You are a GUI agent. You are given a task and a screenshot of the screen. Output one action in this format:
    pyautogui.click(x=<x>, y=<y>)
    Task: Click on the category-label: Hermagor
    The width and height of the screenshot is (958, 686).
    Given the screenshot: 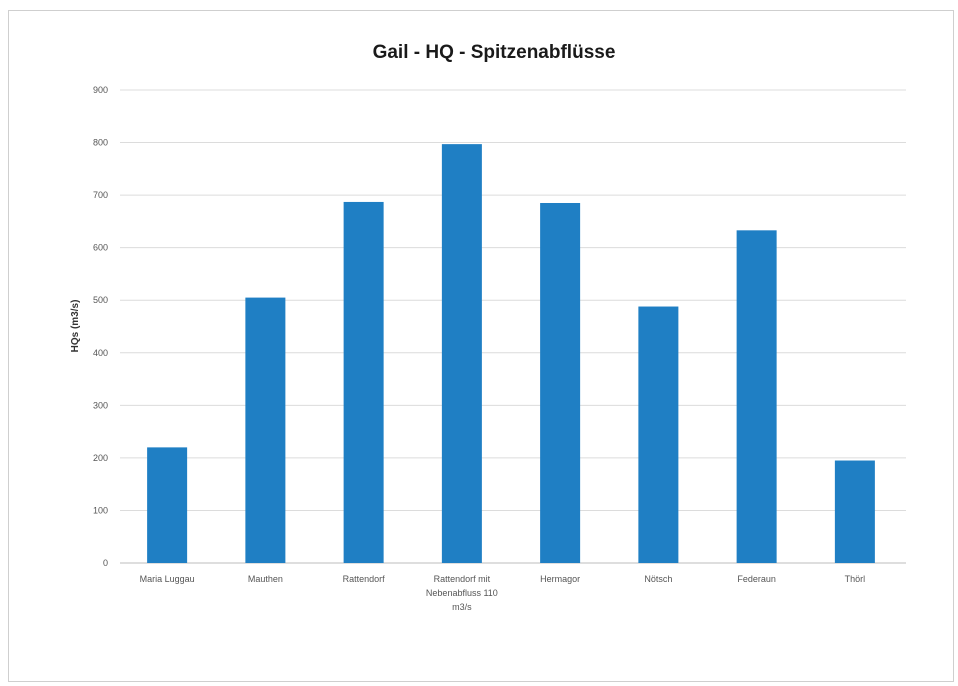 What is the action you would take?
    pyautogui.click(x=560, y=579)
    